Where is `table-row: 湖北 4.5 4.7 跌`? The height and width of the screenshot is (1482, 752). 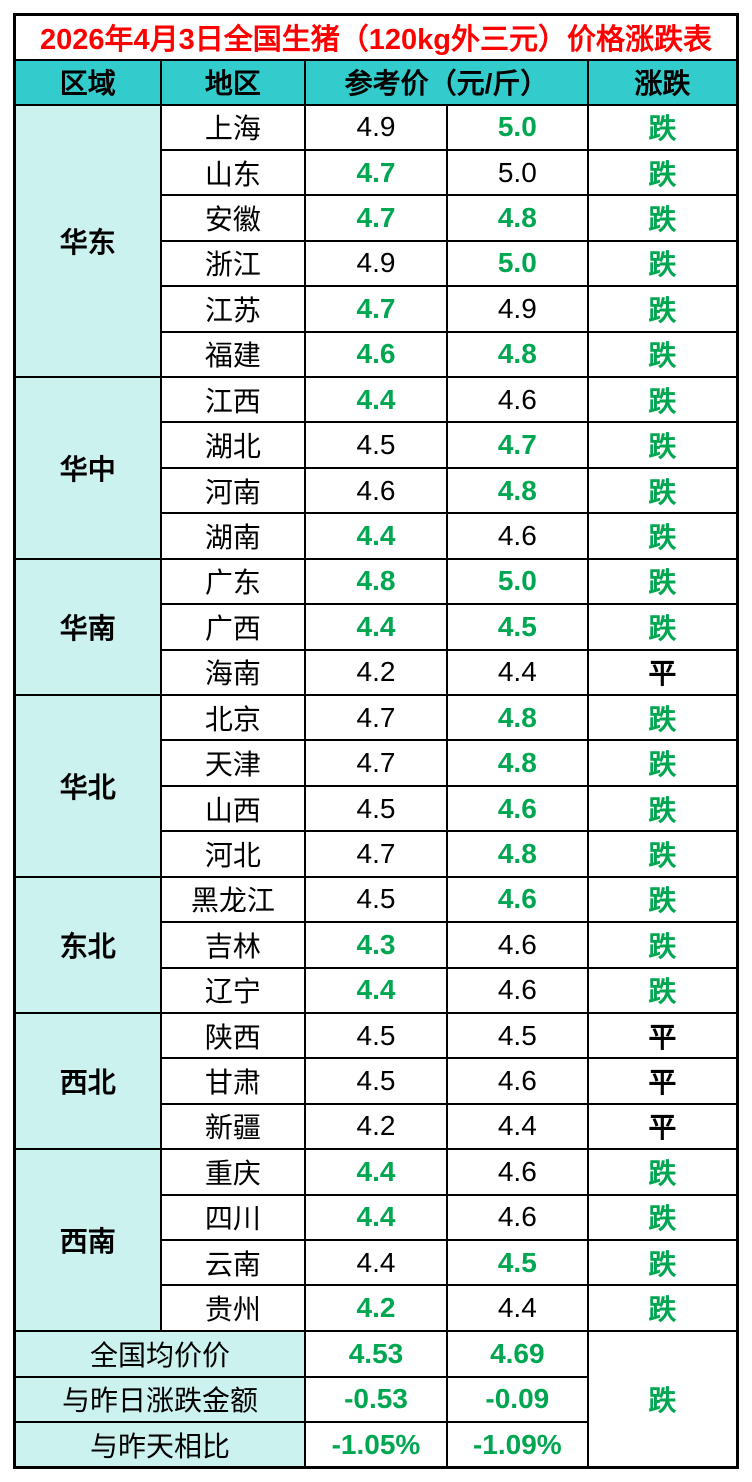 table-row: 湖北 4.5 4.7 跌 is located at coordinates (377, 445).